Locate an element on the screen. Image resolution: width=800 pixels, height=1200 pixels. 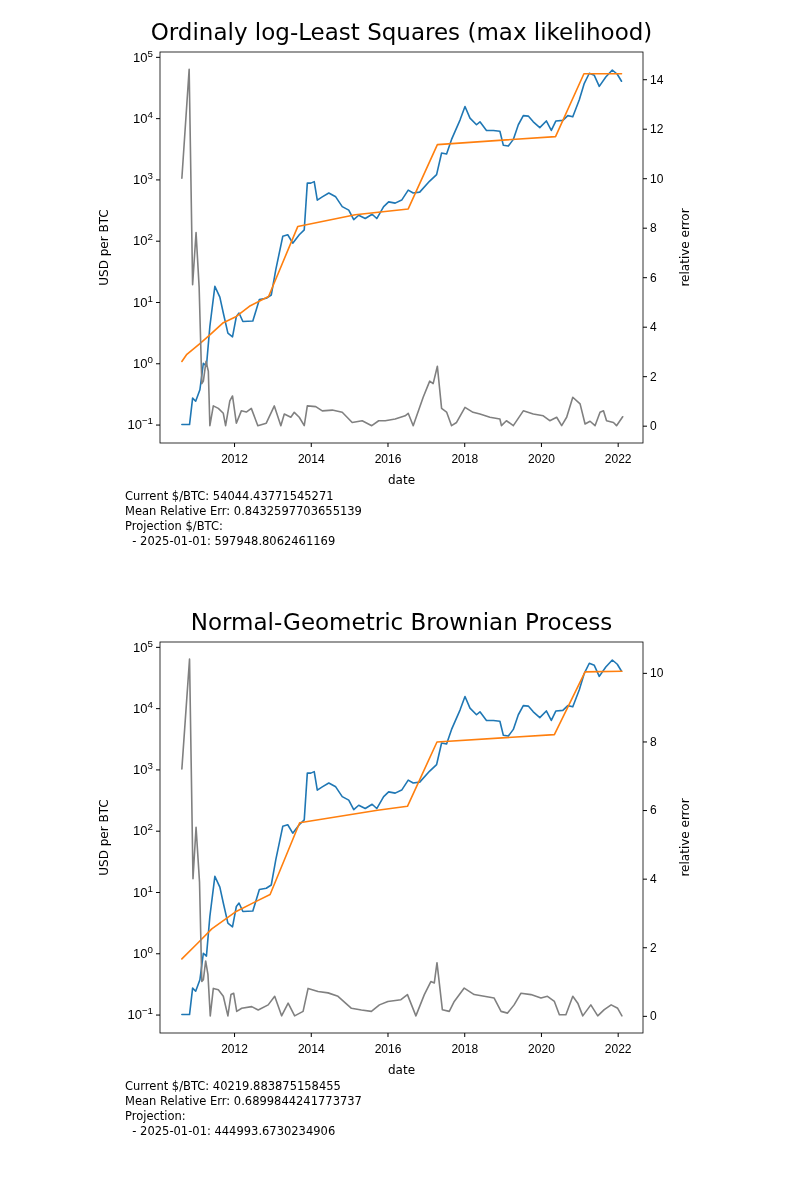
y2-tick-label: 14 is located at coordinates (657, 79).